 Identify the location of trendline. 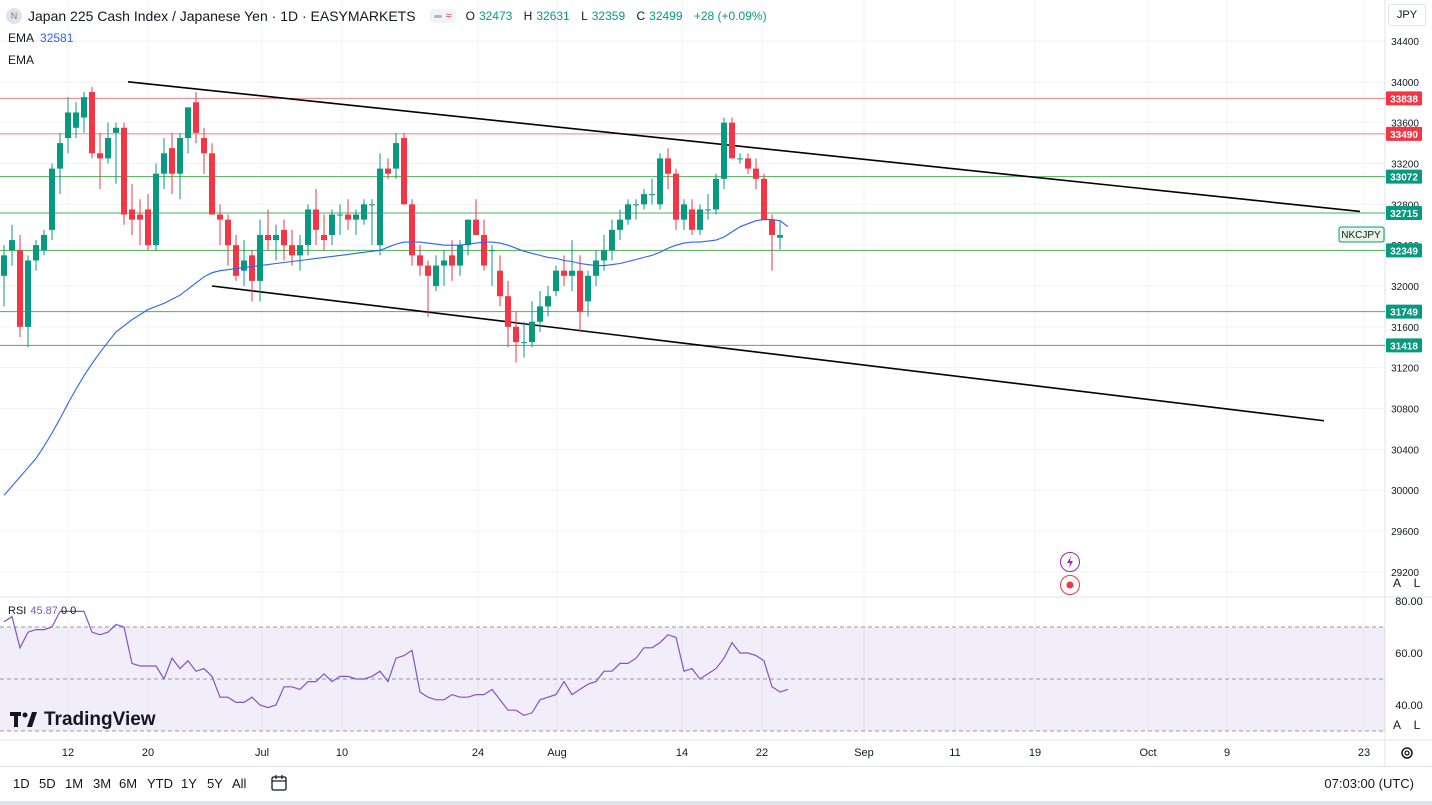
(768, 353).